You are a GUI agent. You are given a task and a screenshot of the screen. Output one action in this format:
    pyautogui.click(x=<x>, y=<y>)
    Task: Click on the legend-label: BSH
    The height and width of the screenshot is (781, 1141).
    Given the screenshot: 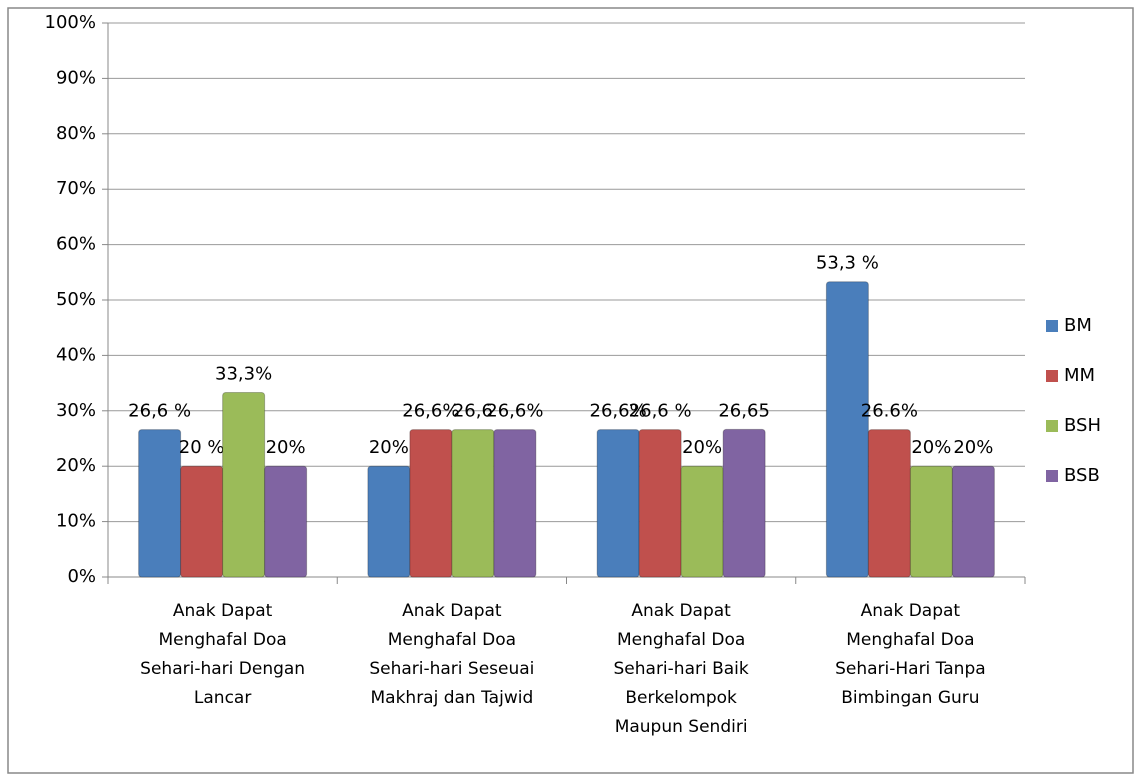 What is the action you would take?
    pyautogui.click(x=1082, y=425)
    